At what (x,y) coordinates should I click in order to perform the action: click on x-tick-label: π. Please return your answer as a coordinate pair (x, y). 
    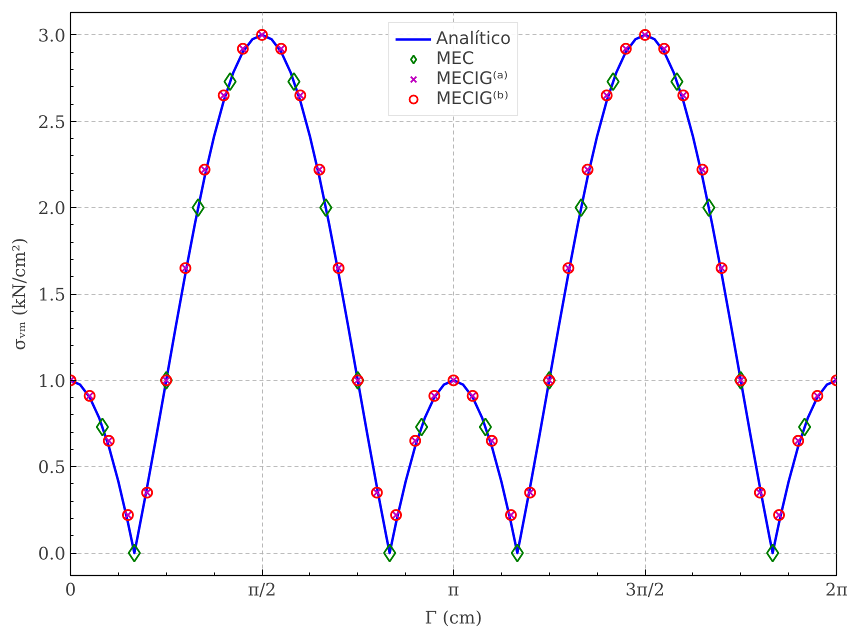
    Looking at the image, I should click on (454, 590).